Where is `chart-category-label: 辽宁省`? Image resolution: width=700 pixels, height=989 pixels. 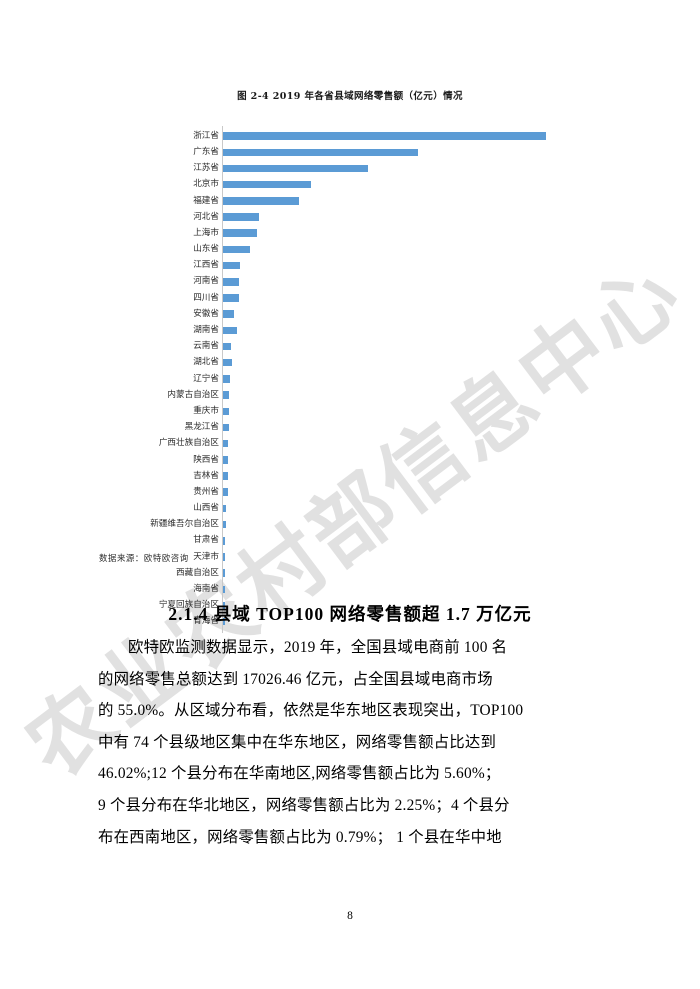
chart-category-label: 辽宁省 is located at coordinates (206, 378).